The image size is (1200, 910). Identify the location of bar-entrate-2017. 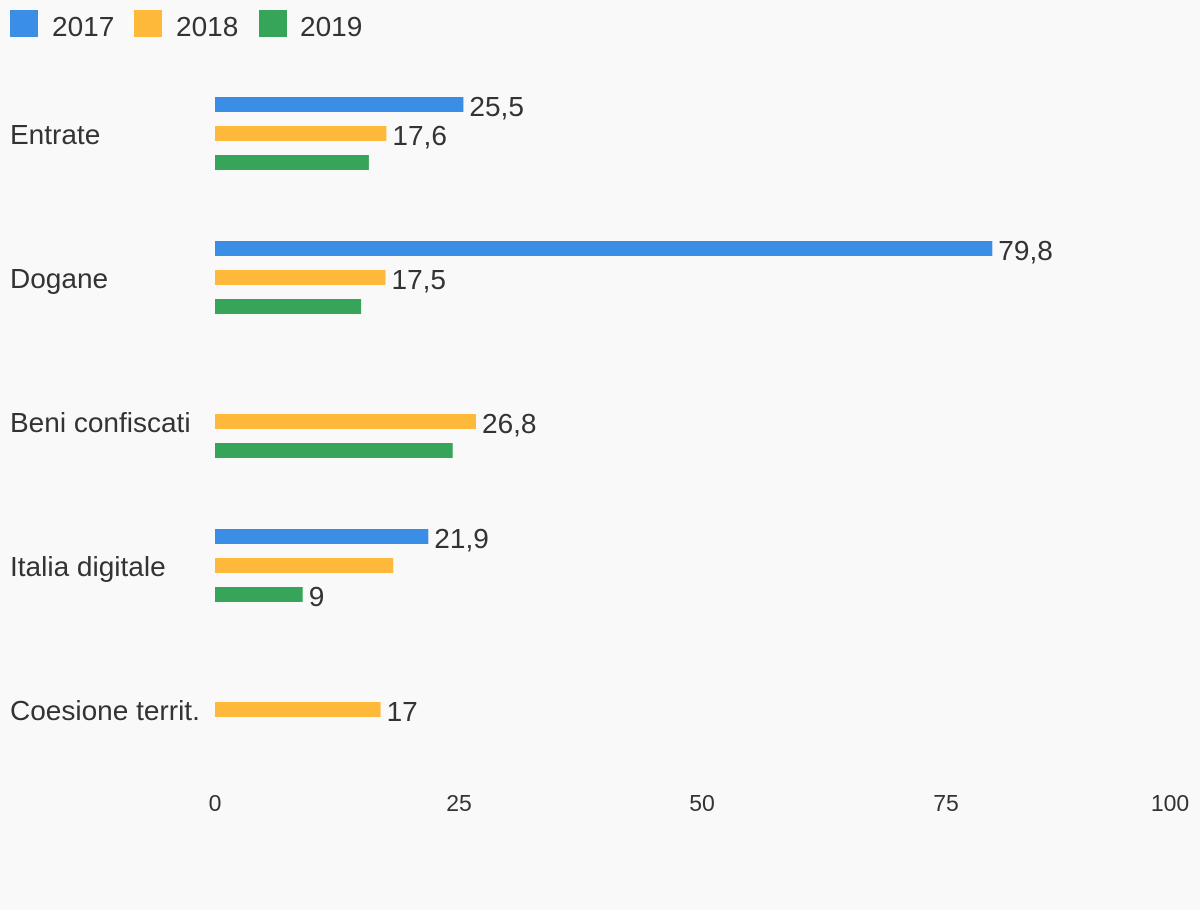
(339, 104).